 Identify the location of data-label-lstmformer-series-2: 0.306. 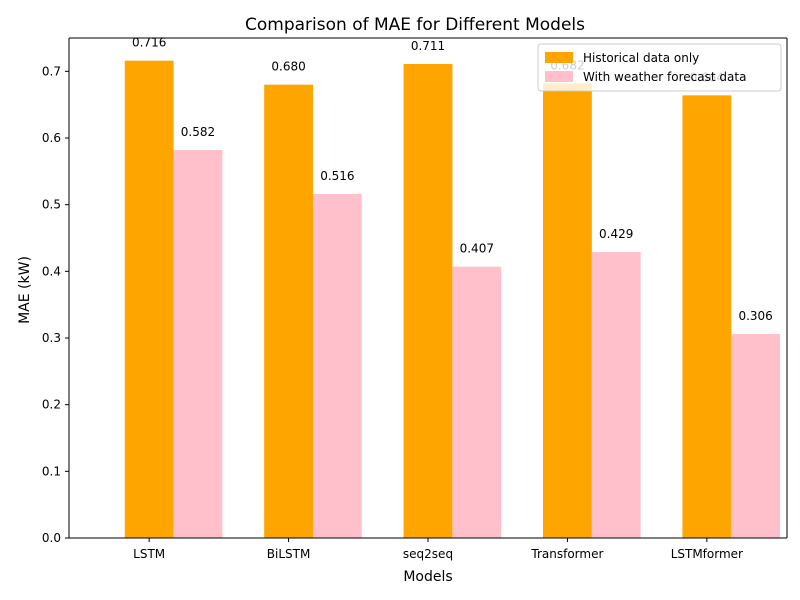
(755, 316).